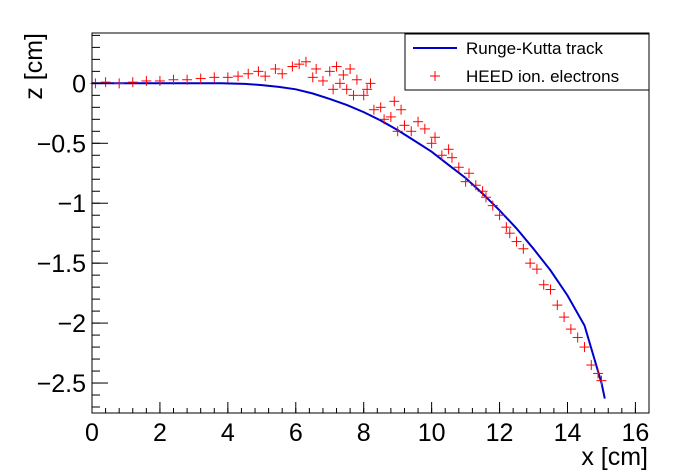 Image resolution: width=698 pixels, height=476 pixels. Describe the element at coordinates (72, 221) in the screenshot. I see `y-axis-ticks: 0 −0.5 −1 −1.5 −2 −2.5` at that location.